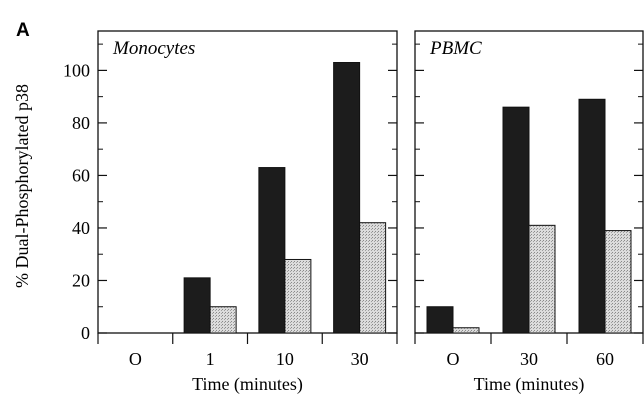  I want to click on chart0-y-tick-label: 100, so click(76, 70).